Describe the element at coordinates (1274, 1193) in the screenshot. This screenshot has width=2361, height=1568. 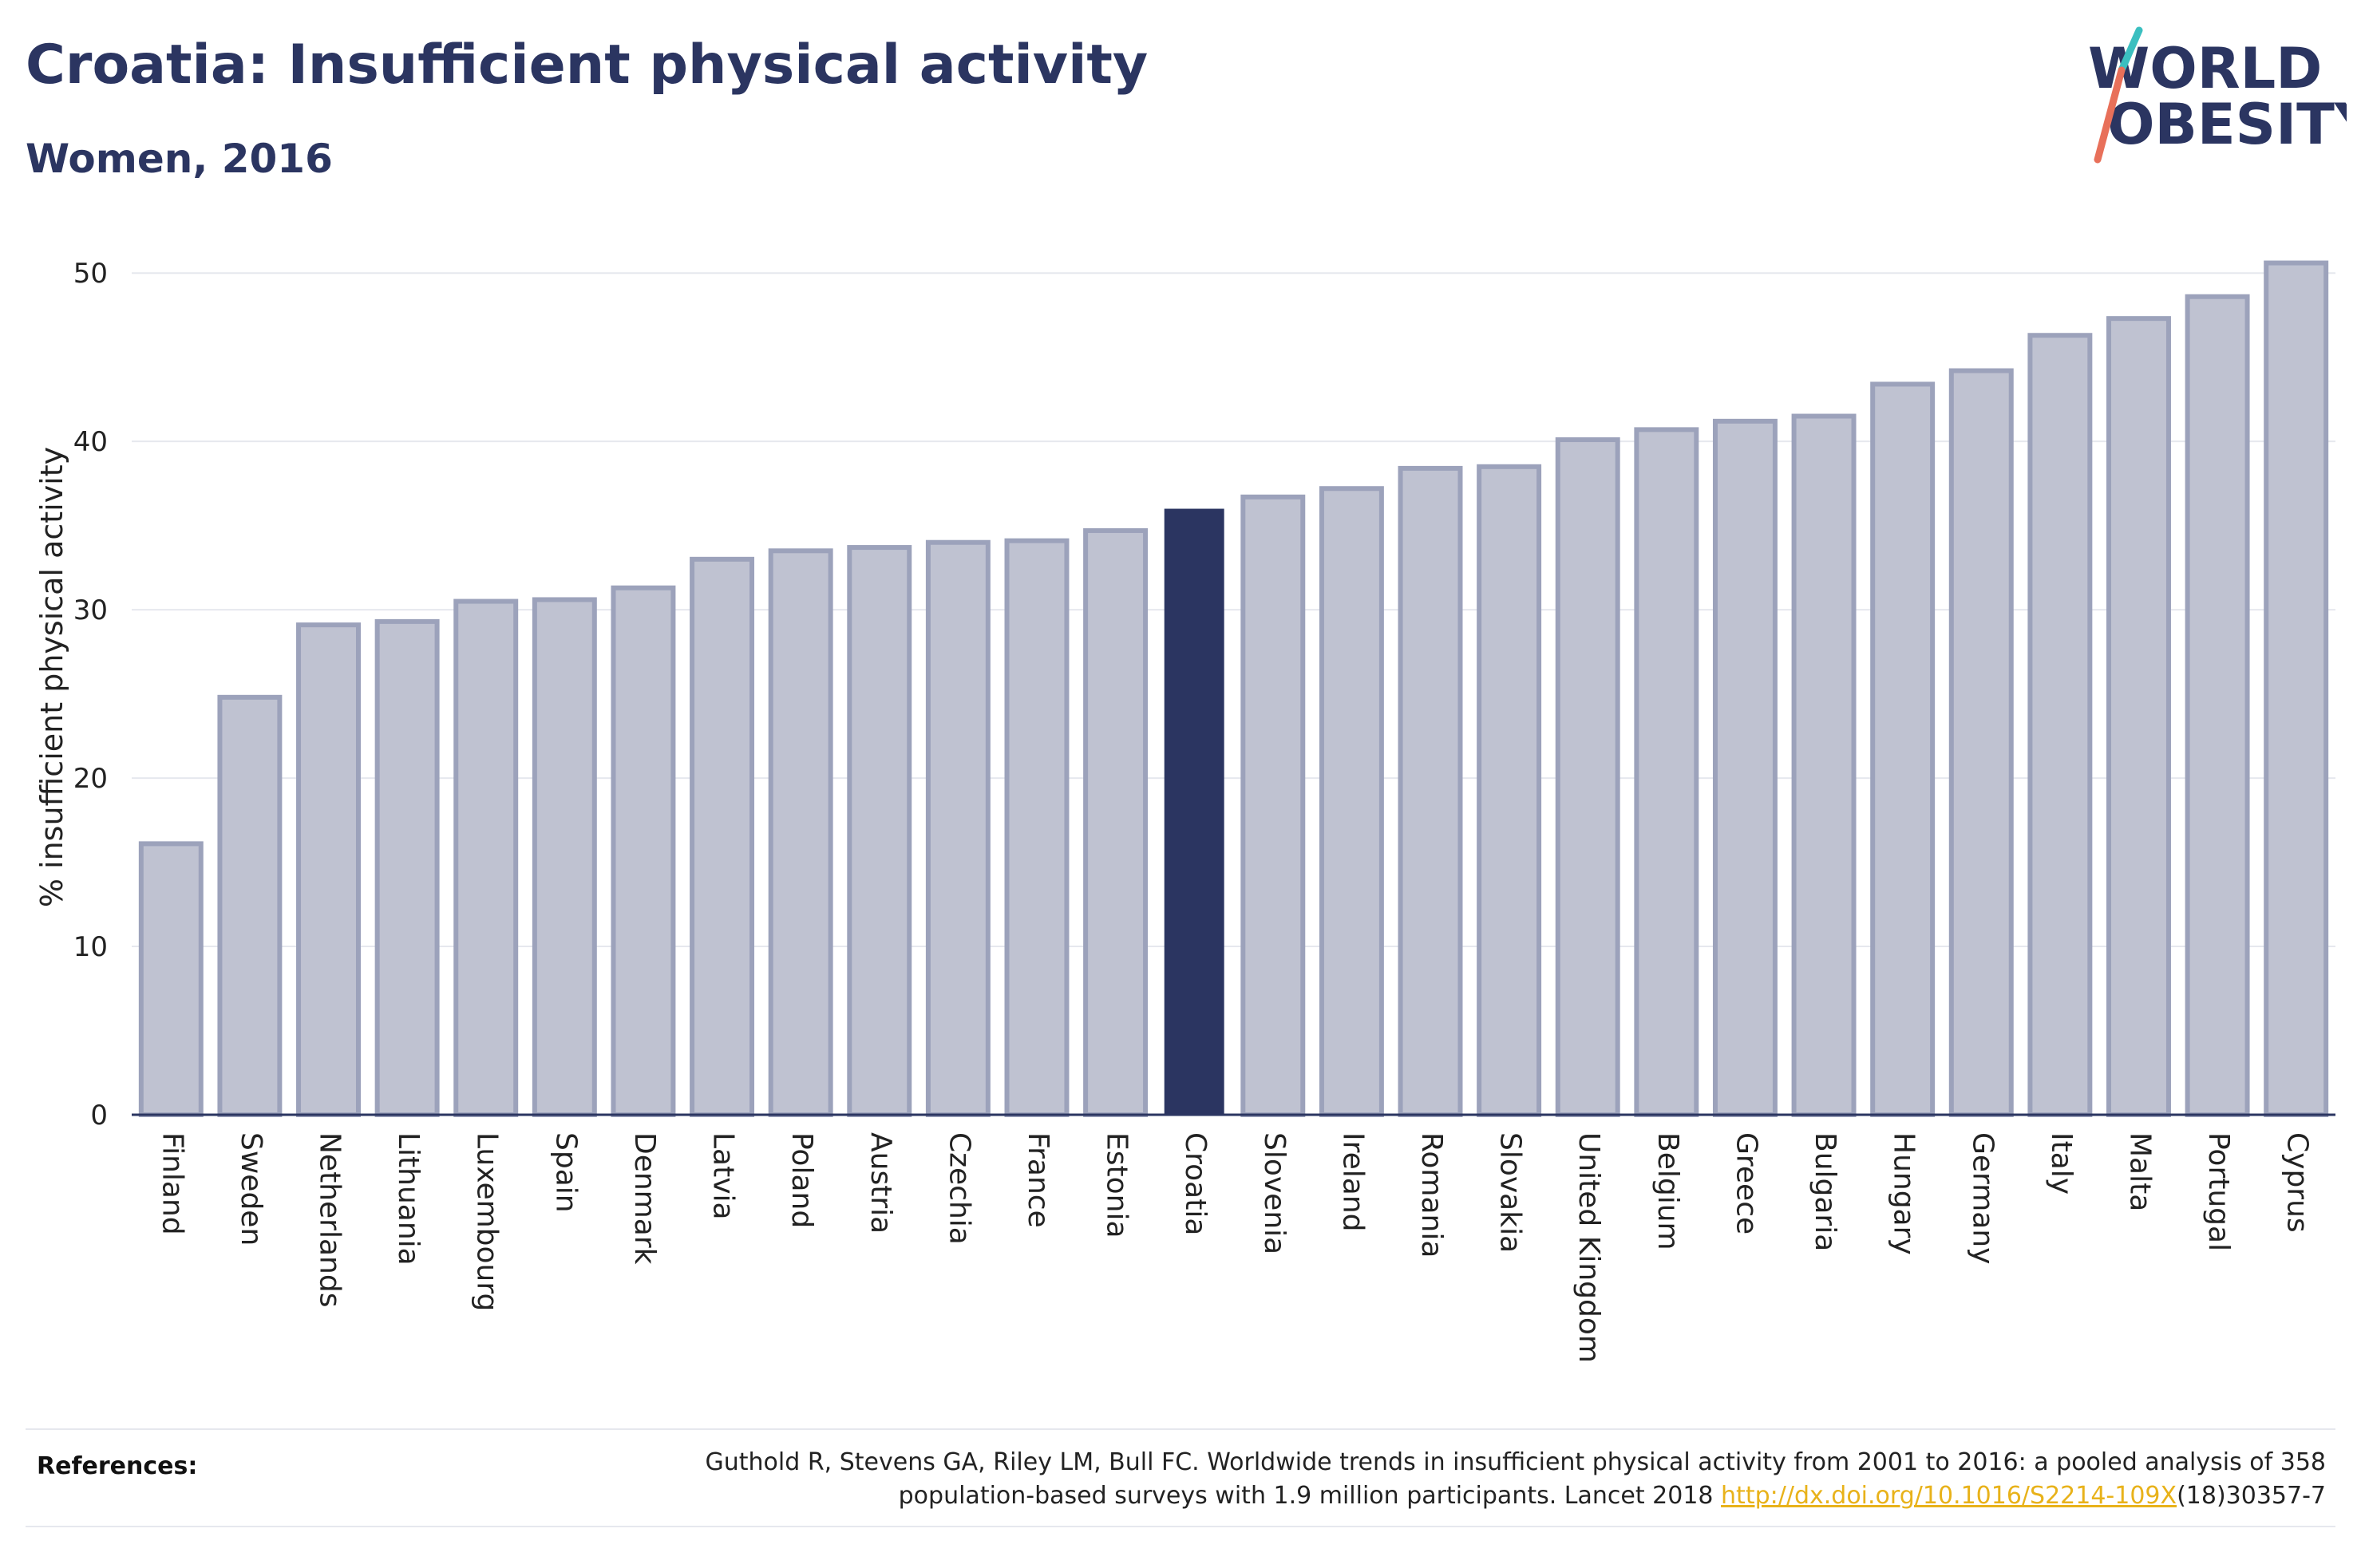
I see `x-tick-label: Slovenia` at that location.